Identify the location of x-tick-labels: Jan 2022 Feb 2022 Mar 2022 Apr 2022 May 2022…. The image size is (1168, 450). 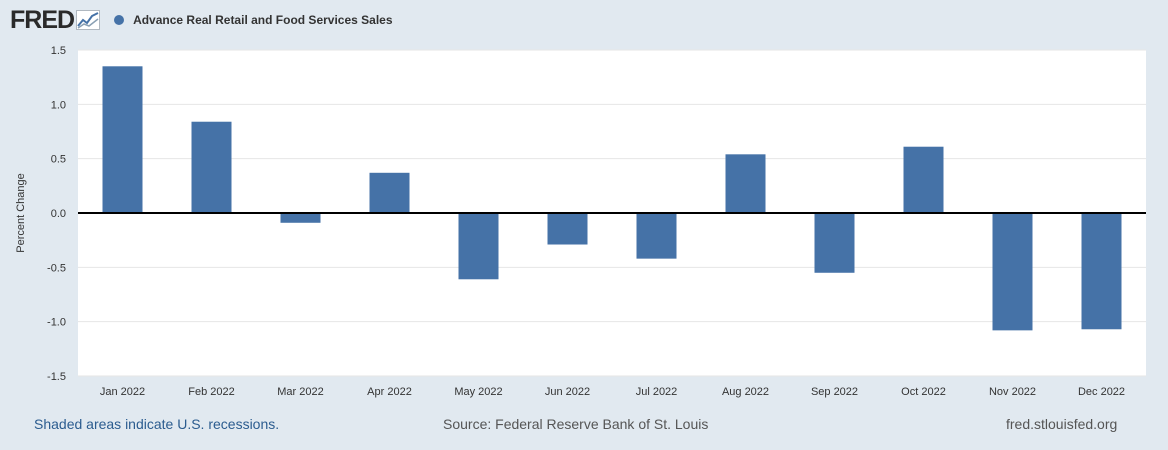
(612, 392).